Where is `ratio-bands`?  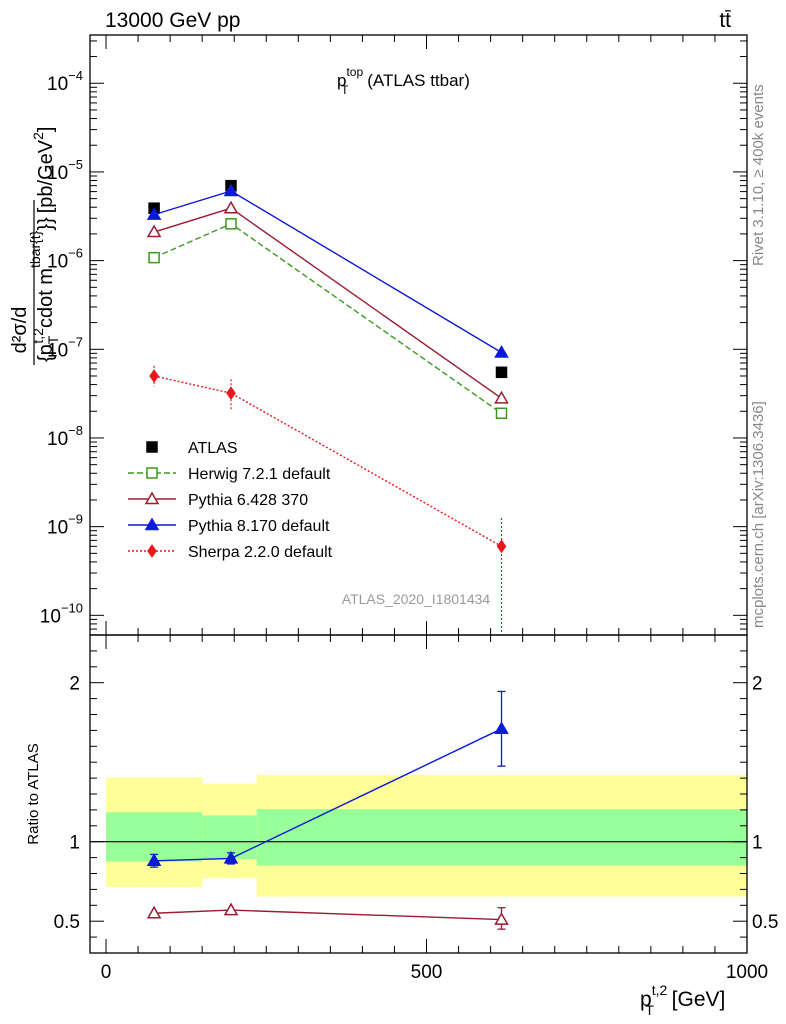 ratio-bands is located at coordinates (426, 835).